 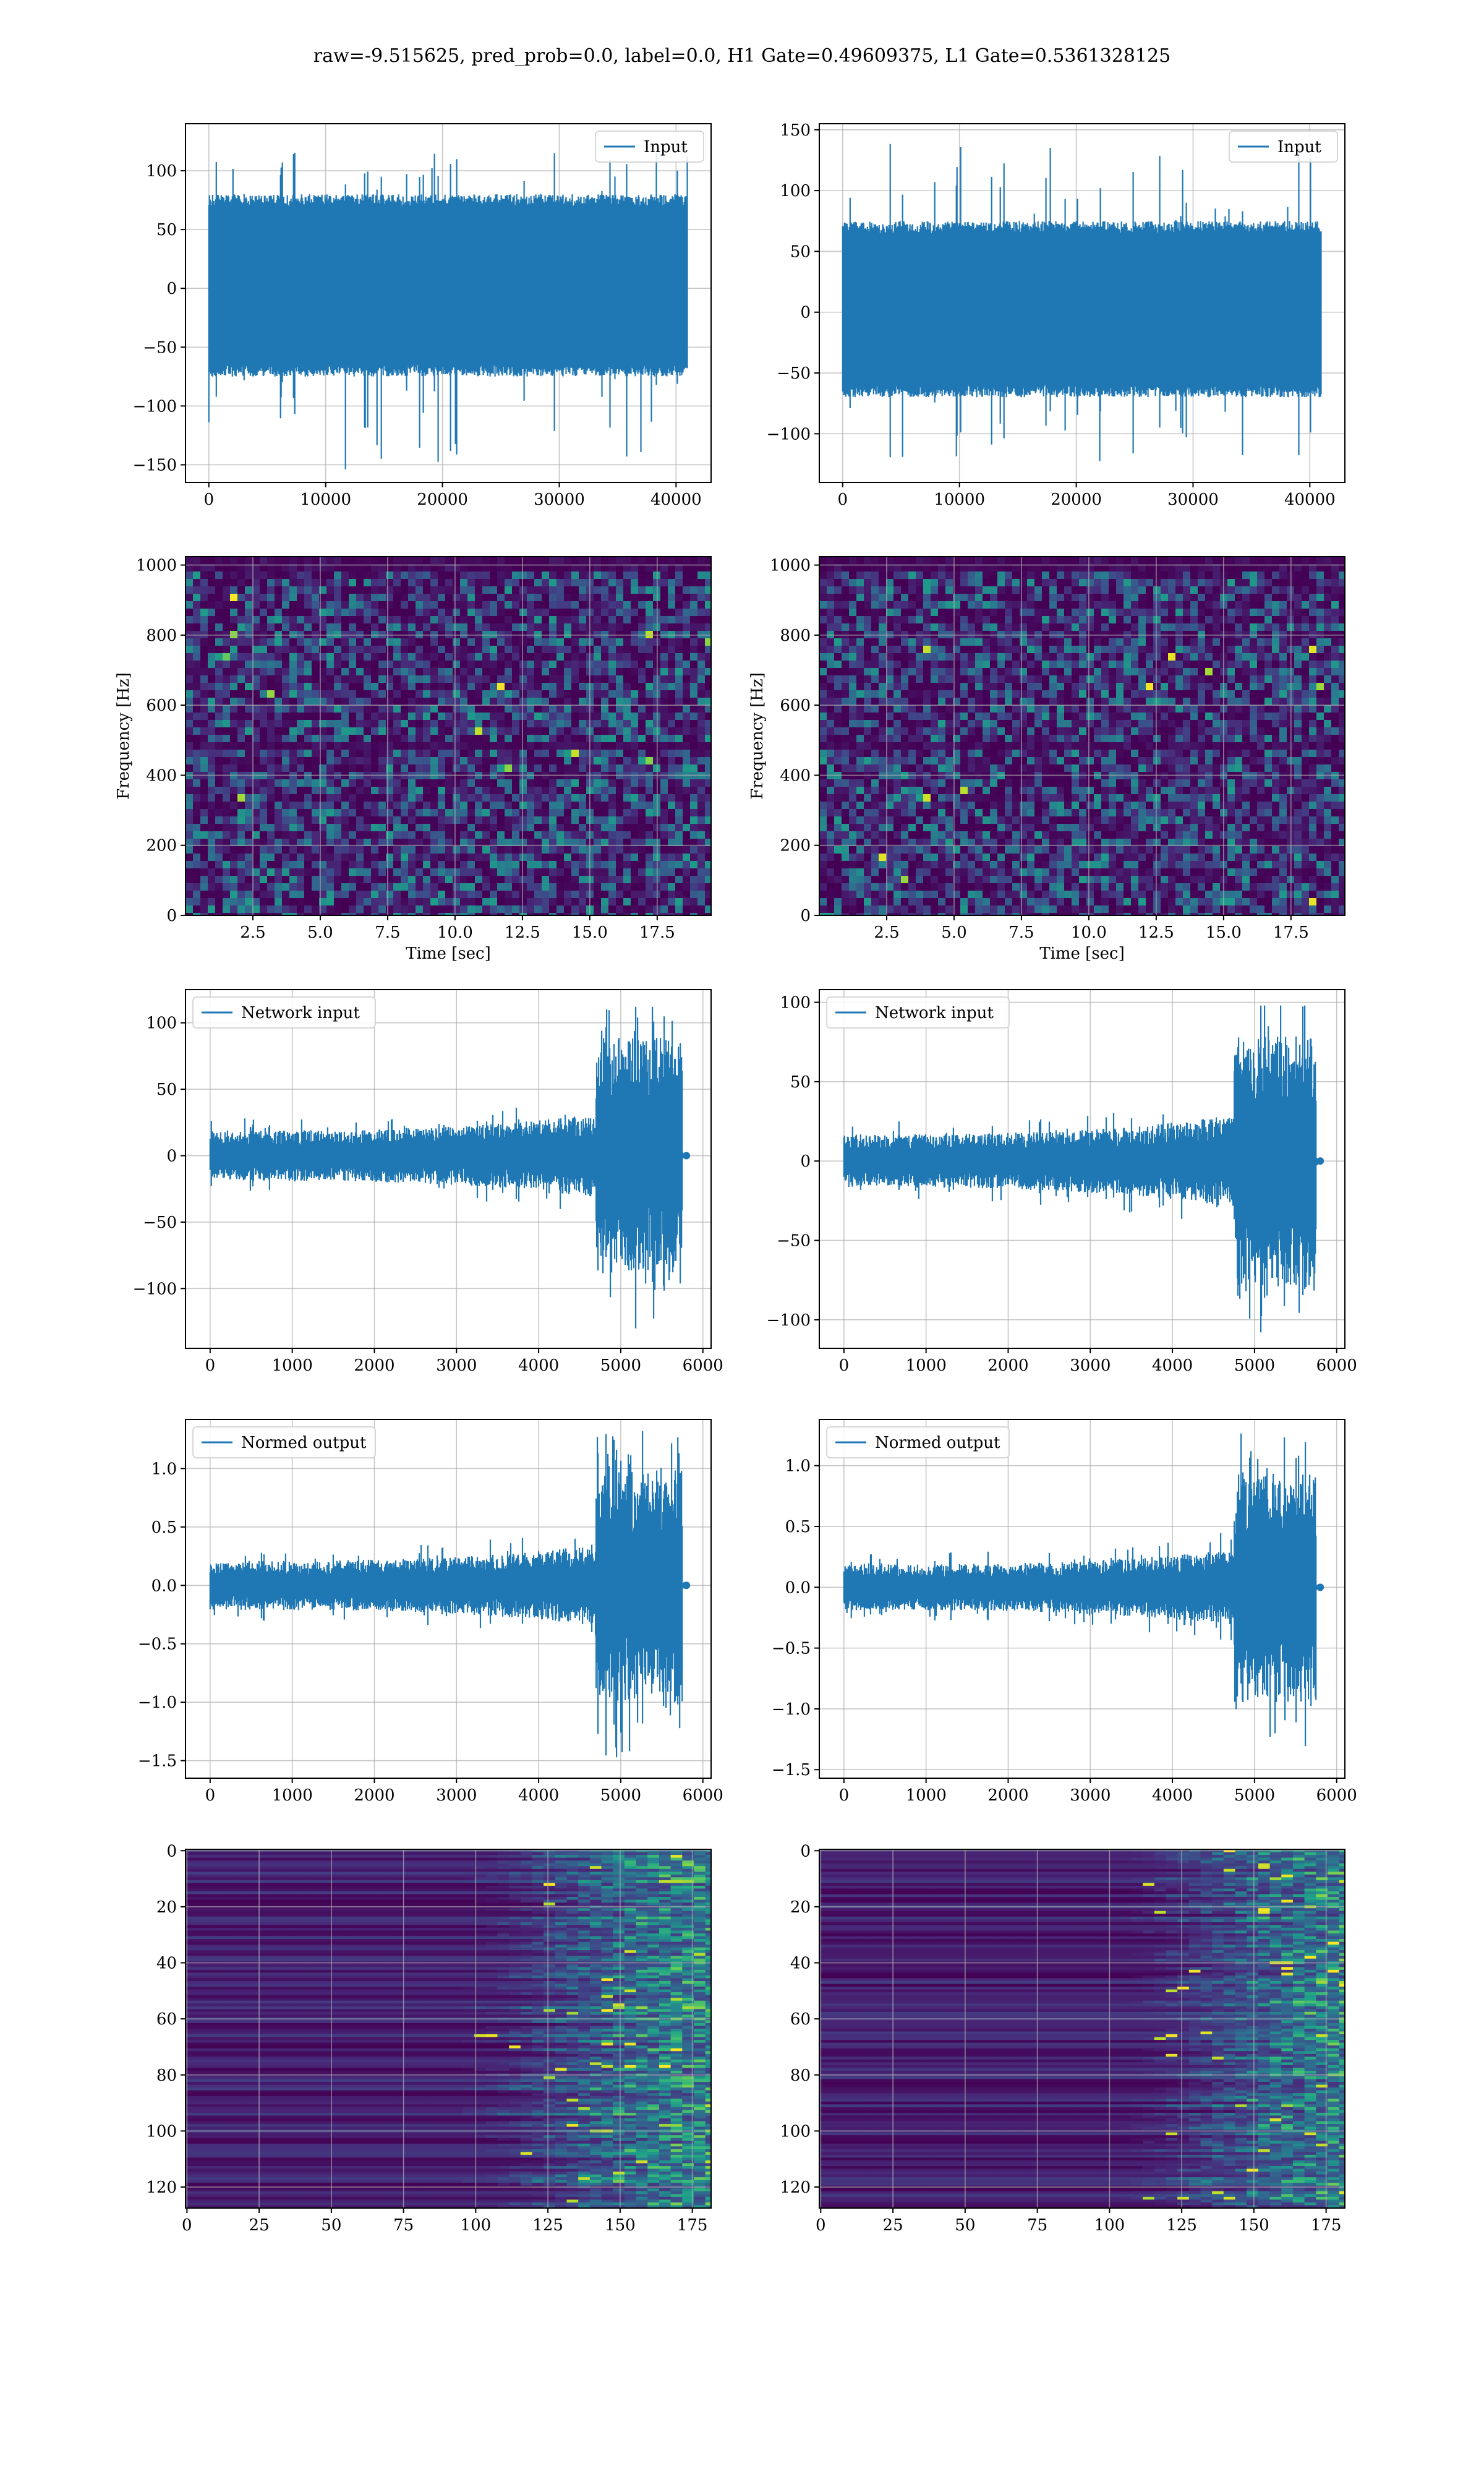 I want to click on y-tick-label: −100, so click(x=155, y=406).